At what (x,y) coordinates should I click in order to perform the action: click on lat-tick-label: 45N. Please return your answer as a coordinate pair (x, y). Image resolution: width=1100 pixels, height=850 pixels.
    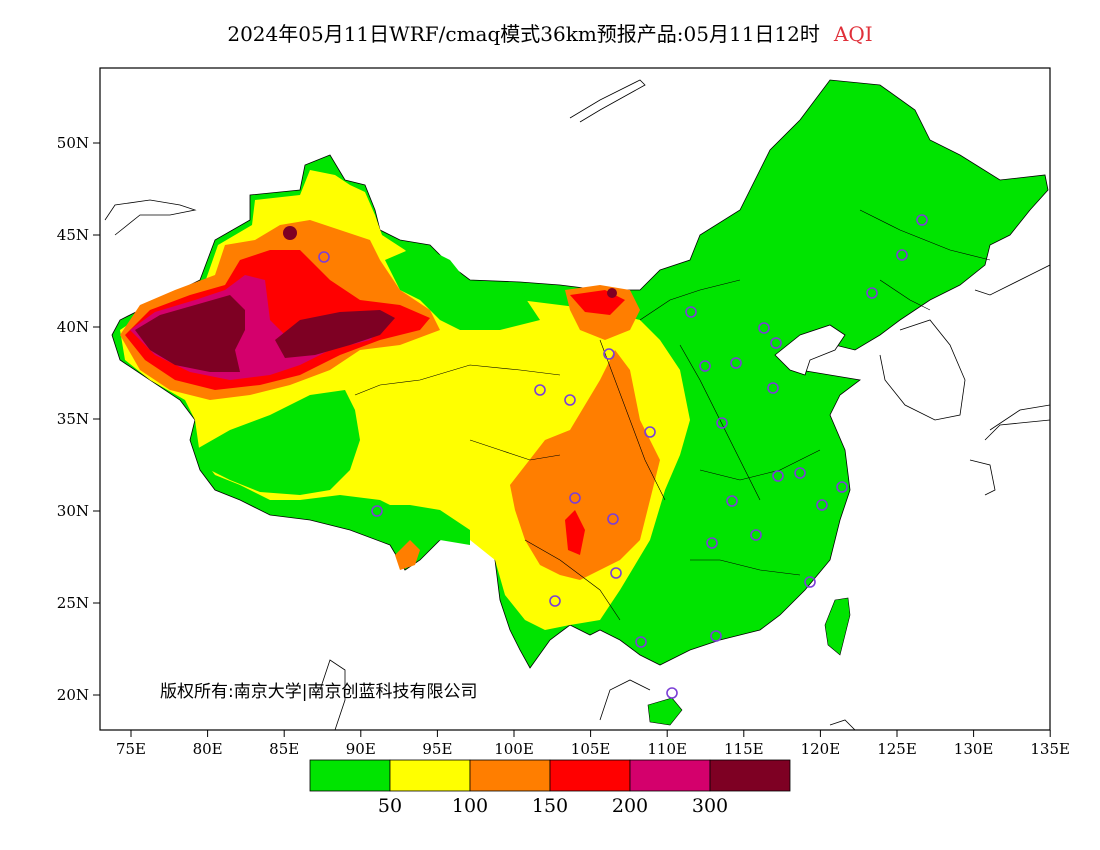
    Looking at the image, I should click on (73, 235).